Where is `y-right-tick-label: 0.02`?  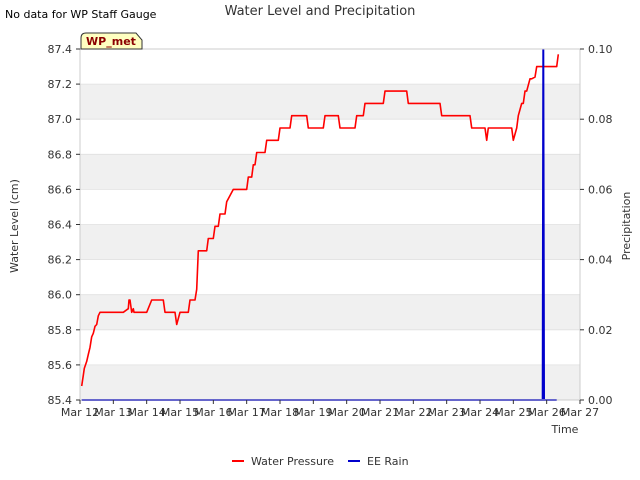 y-right-tick-label: 0.02 is located at coordinates (600, 330).